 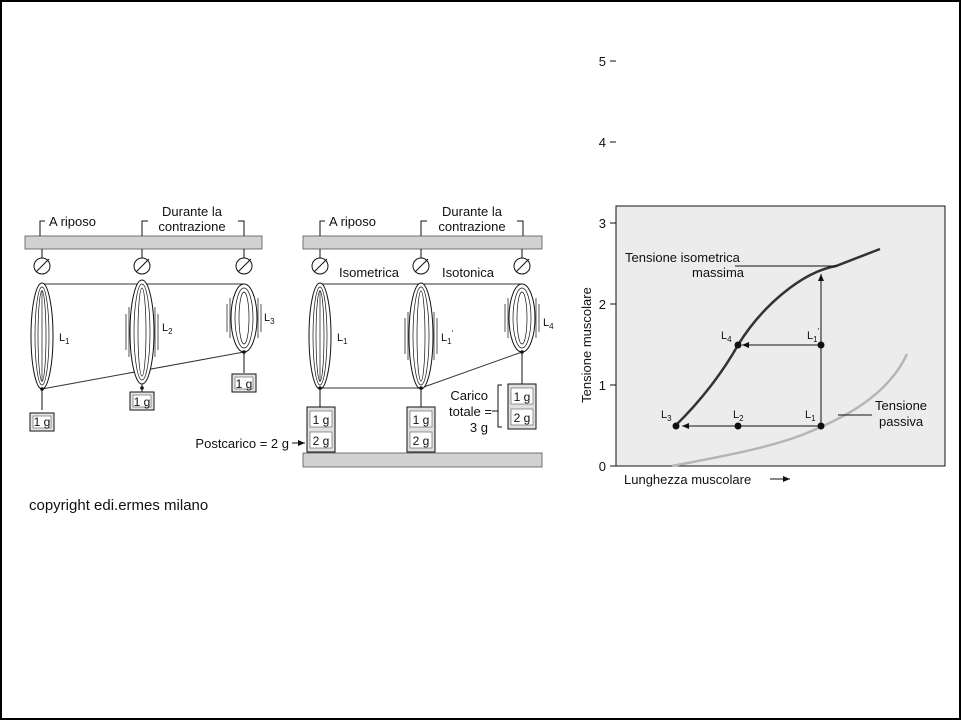 What do you see at coordinates (242, 443) in the screenshot?
I see `afterload-label: Postcarico = 2 g` at bounding box center [242, 443].